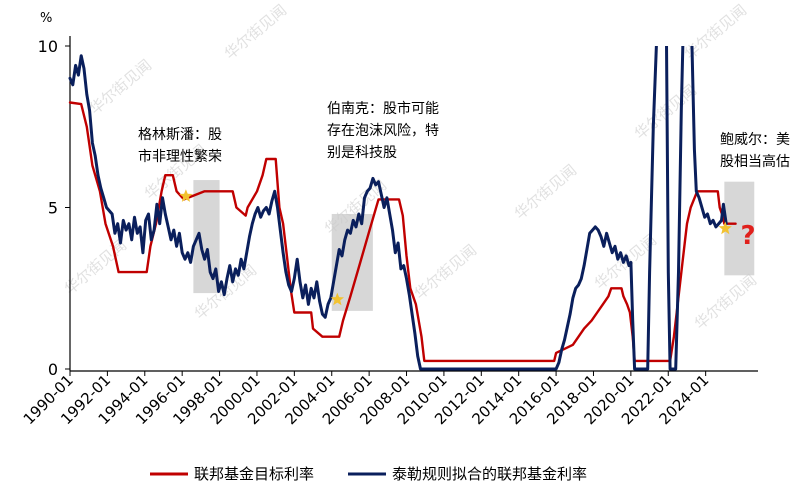  Describe the element at coordinates (383, 131) in the screenshot. I see `annotation-text: 存在泡沫风险，特` at that location.